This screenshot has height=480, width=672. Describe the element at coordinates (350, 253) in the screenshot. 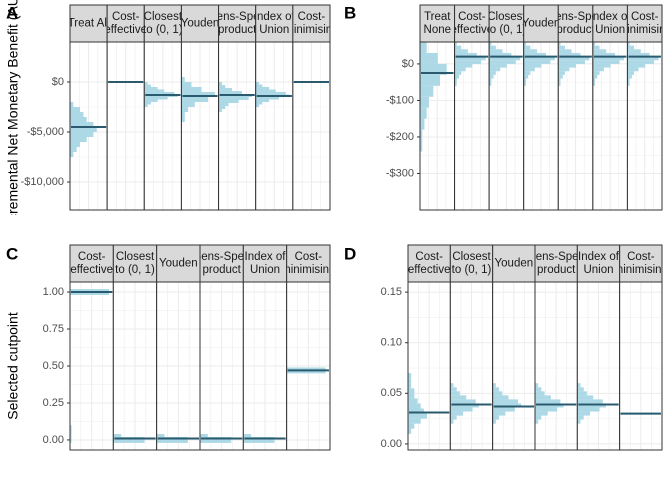

I see `panel-label: D` at that location.